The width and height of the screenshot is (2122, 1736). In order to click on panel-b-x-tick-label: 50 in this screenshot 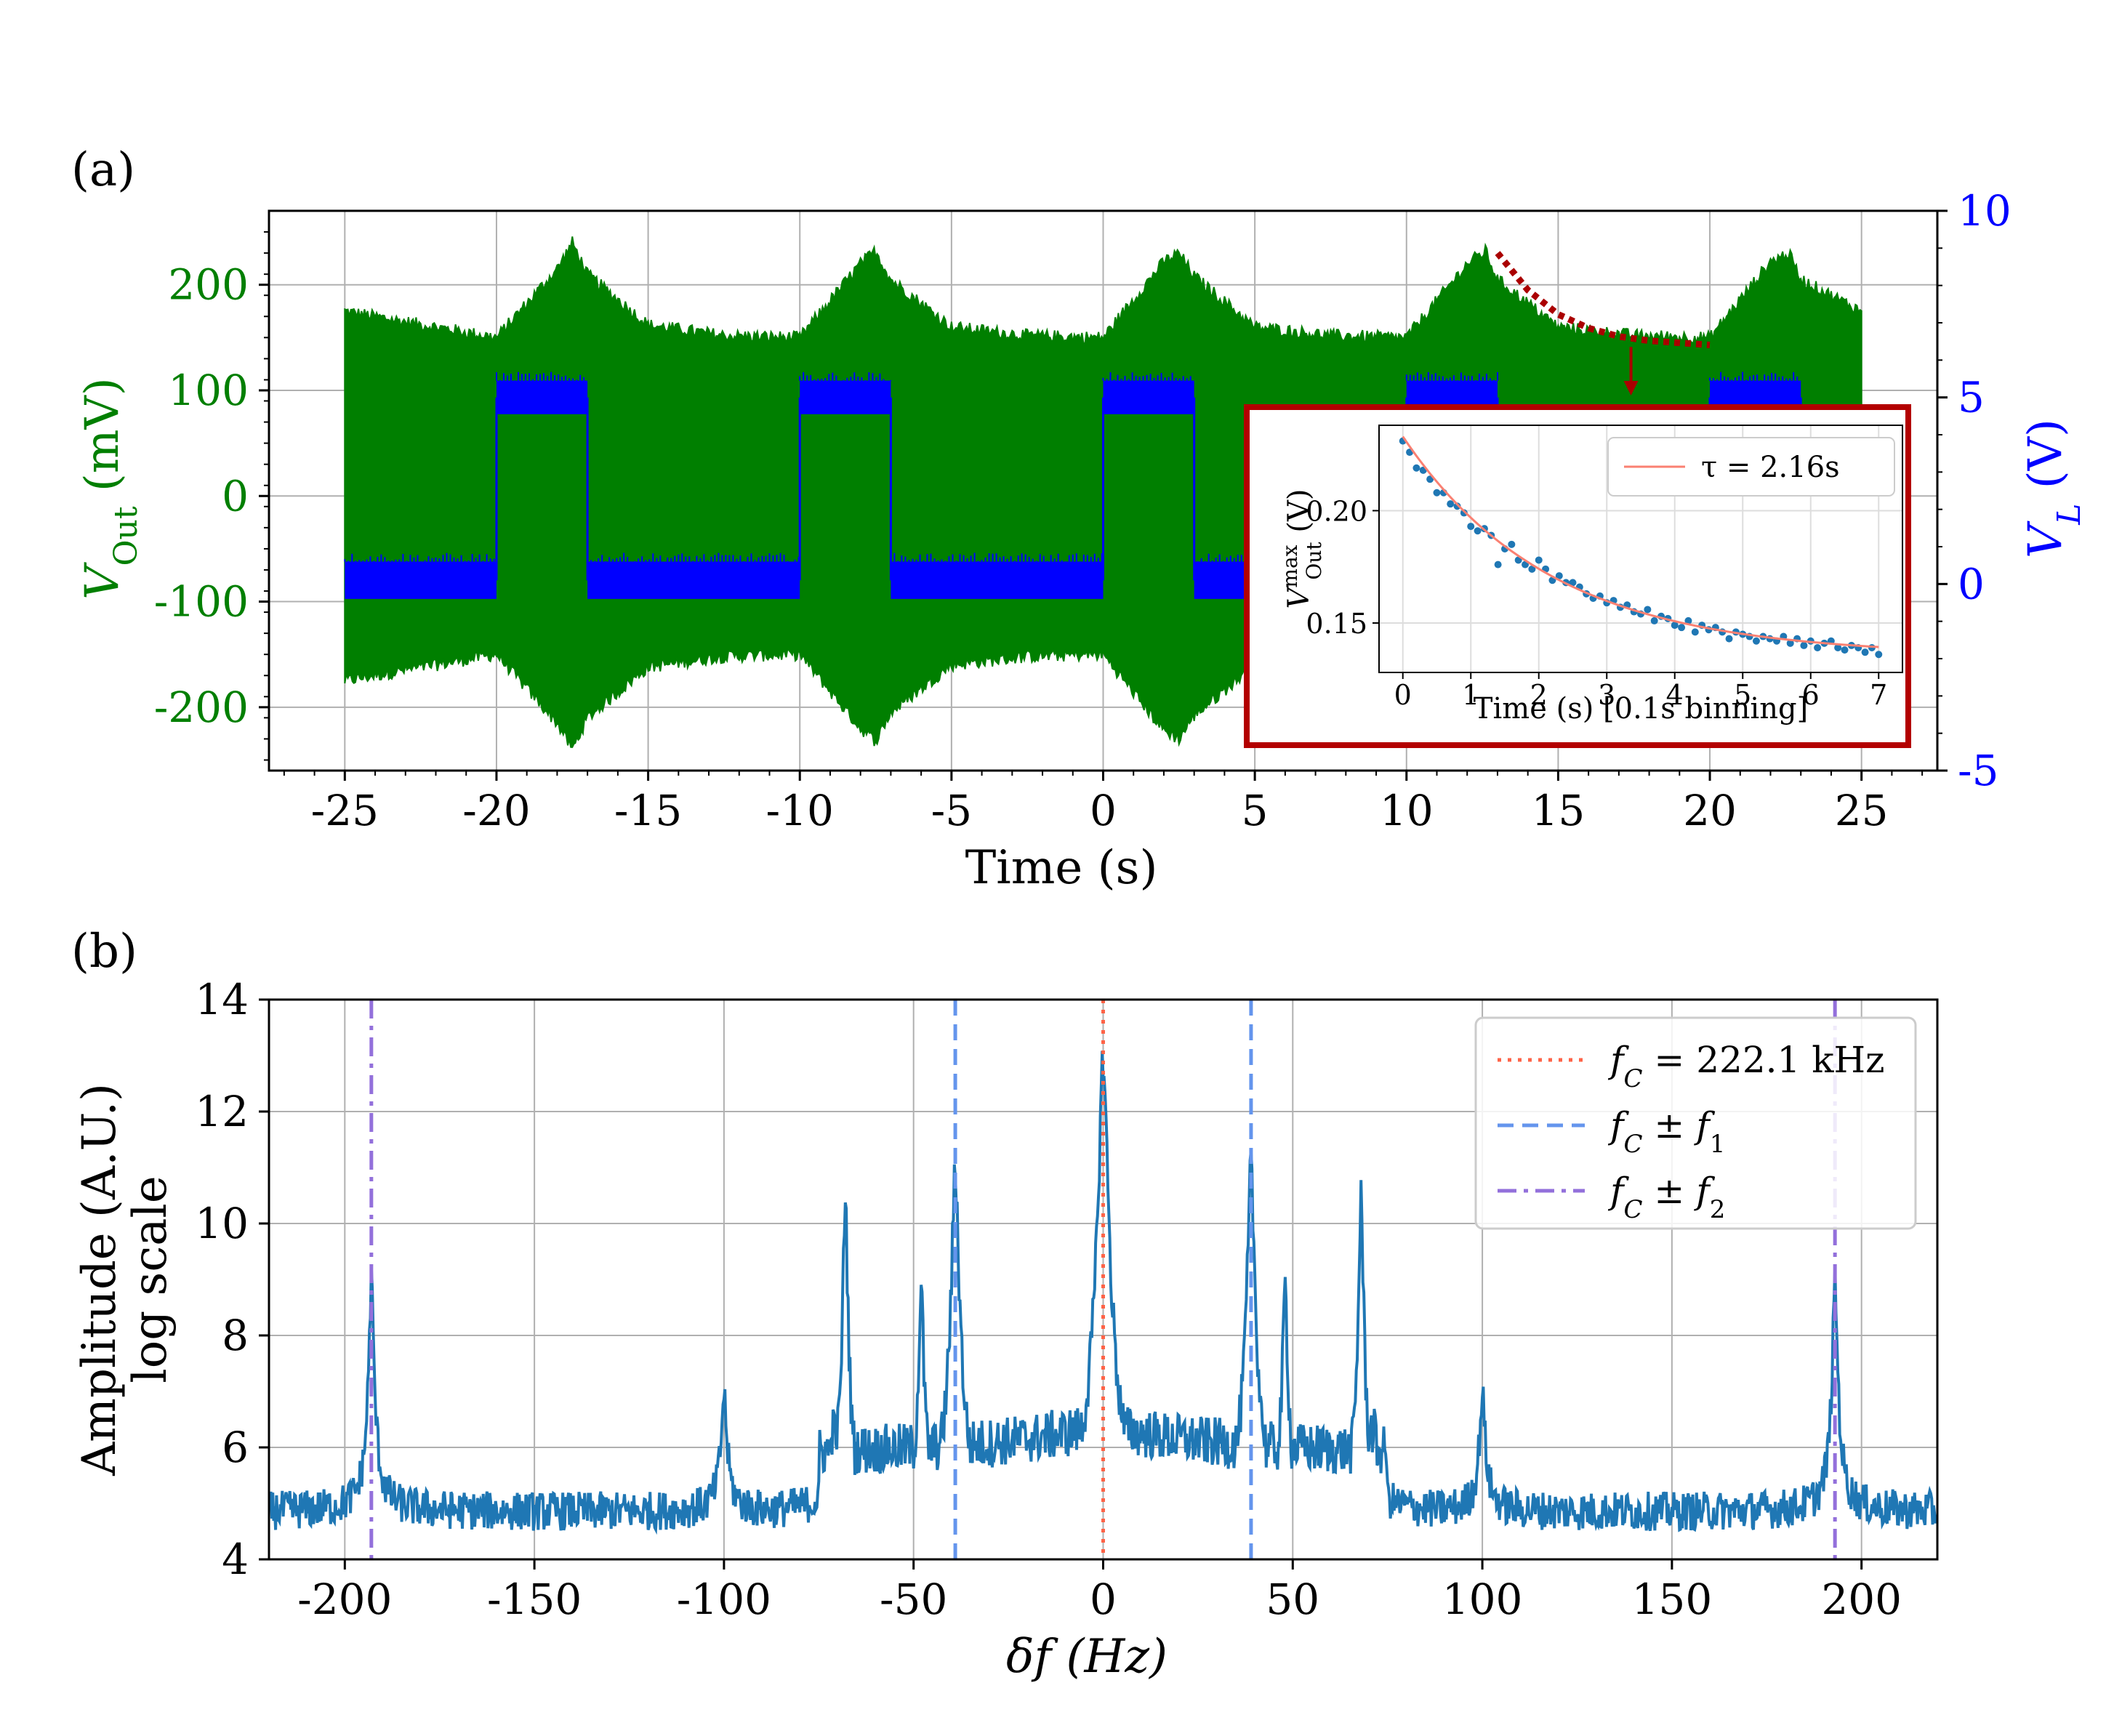, I will do `click(1293, 1599)`.